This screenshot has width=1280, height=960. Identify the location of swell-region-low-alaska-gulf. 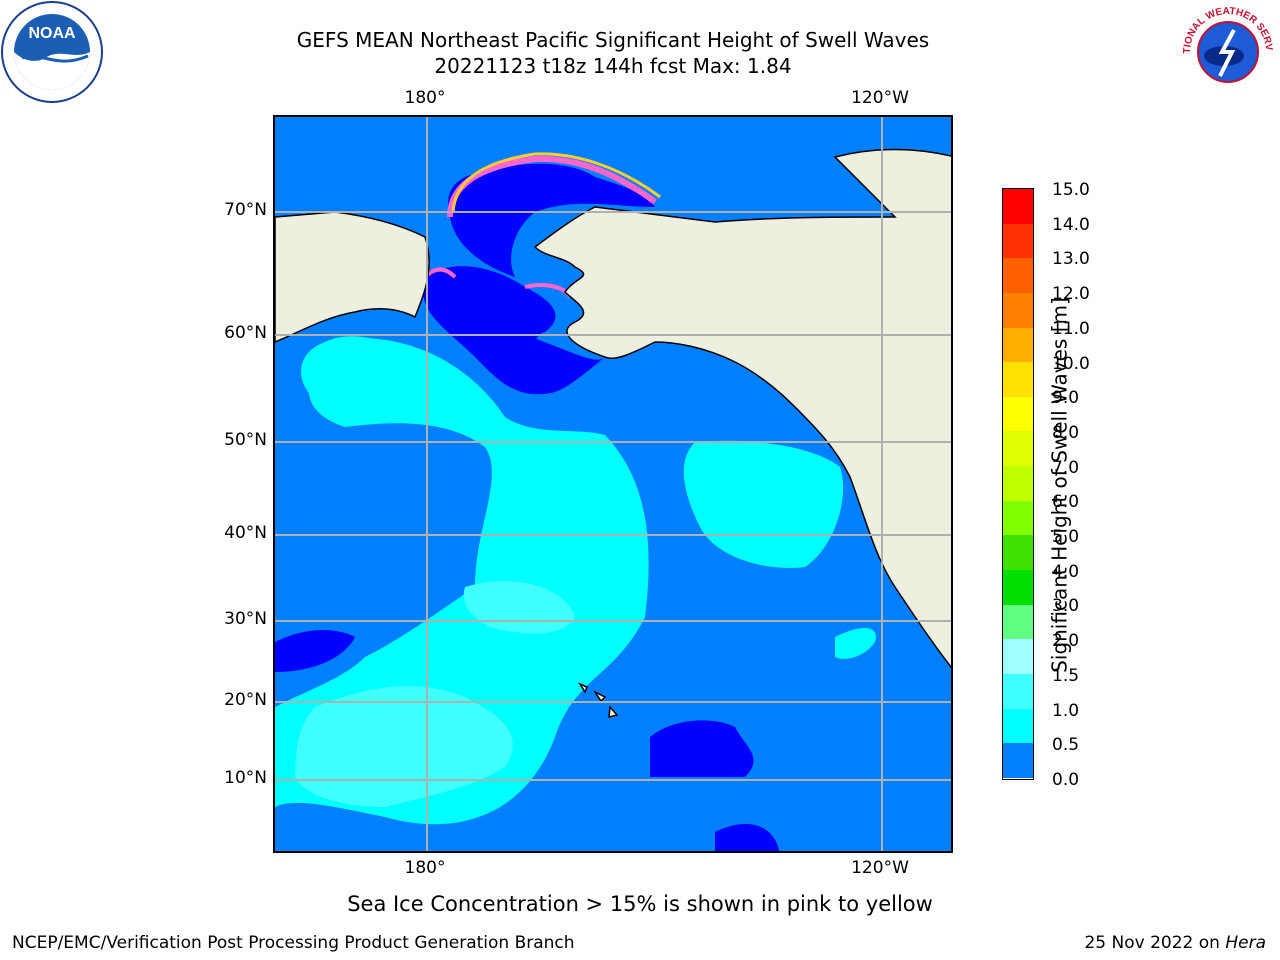
(560, 362).